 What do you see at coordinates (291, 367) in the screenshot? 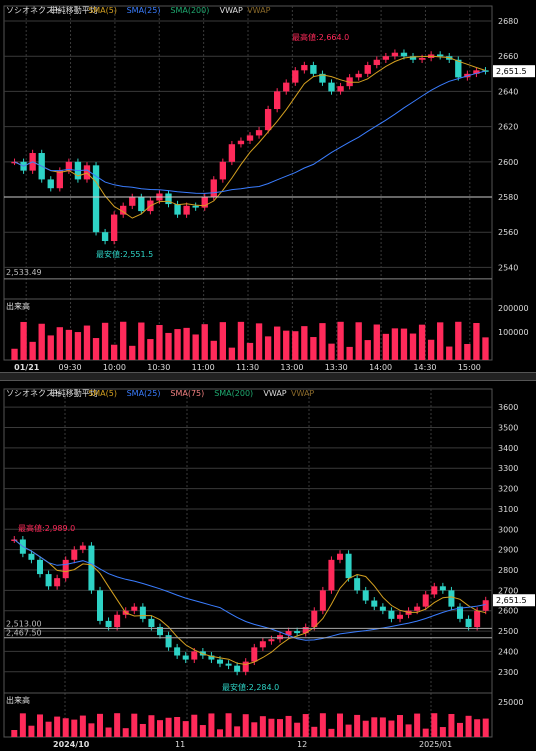
I see `x-tick-label: 13:00` at bounding box center [291, 367].